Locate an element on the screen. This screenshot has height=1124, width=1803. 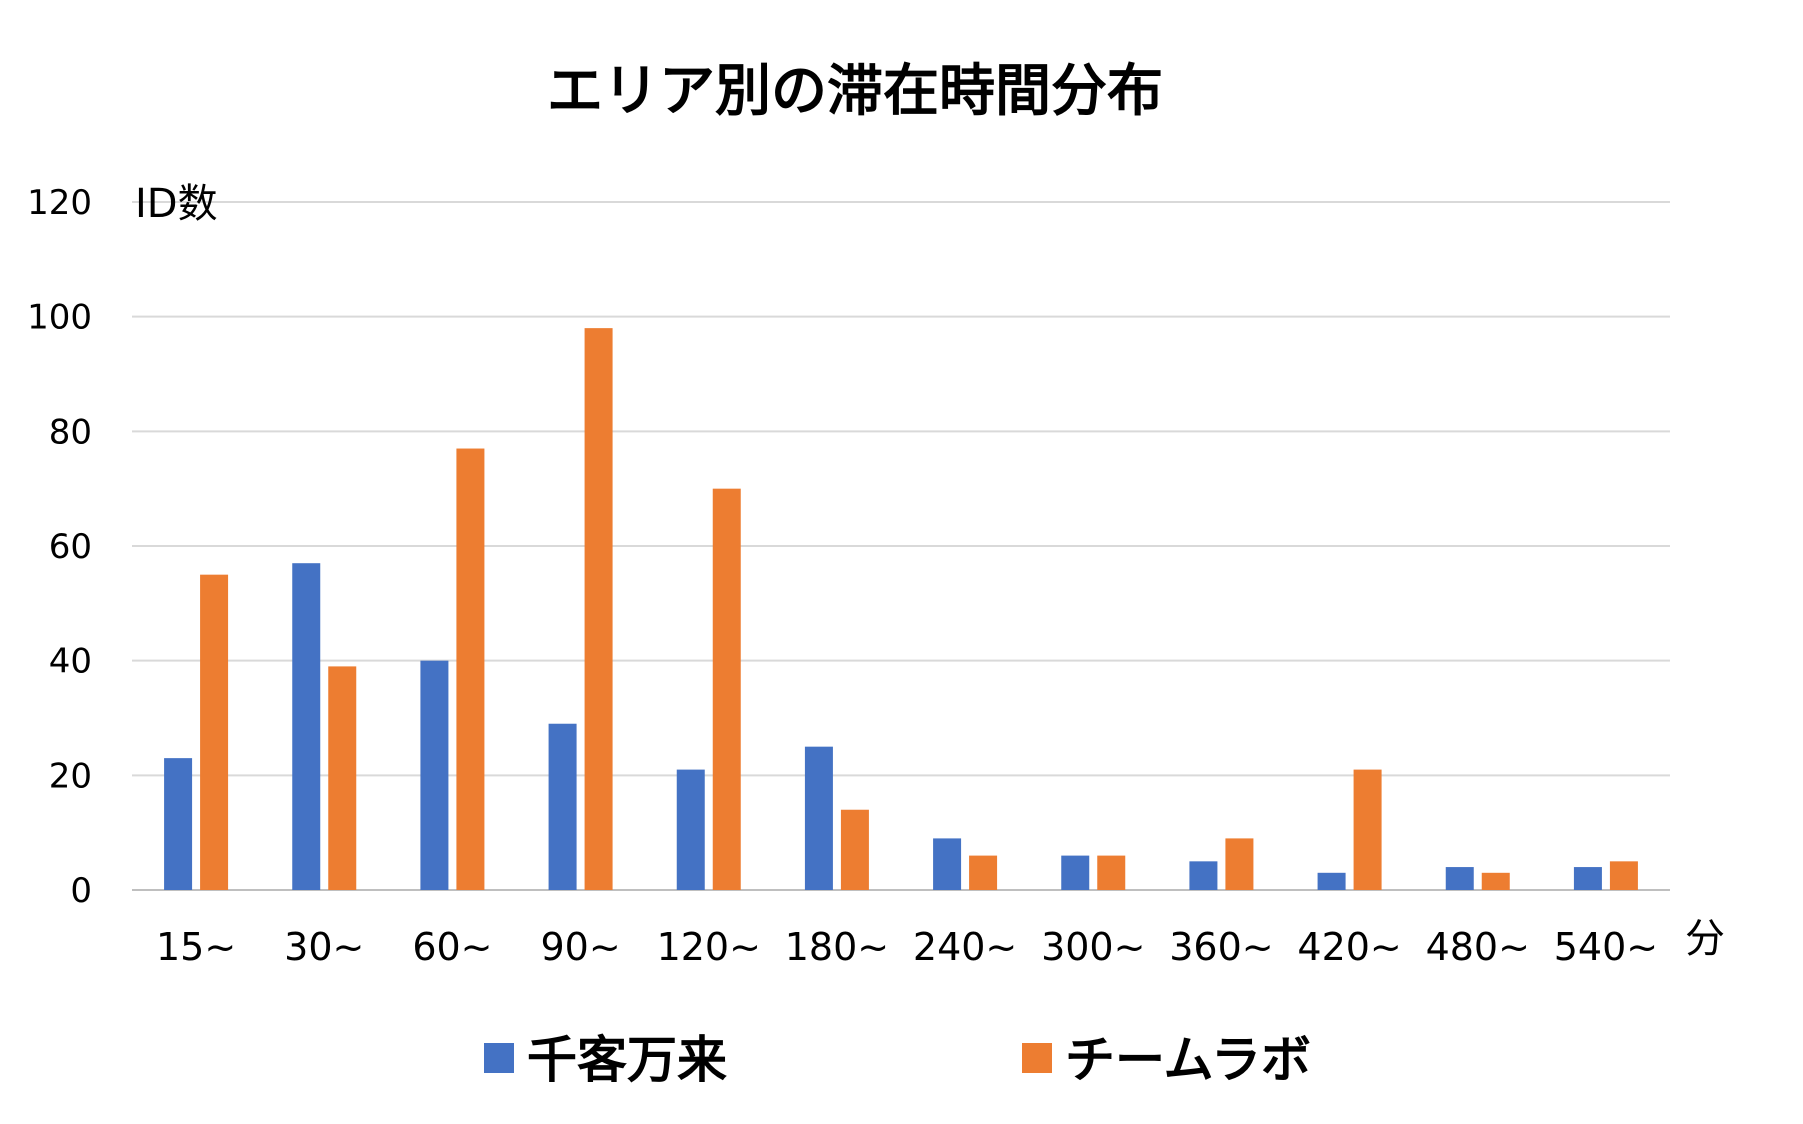
legend-label-series-2: チームラボ is located at coordinates (1188, 1060).